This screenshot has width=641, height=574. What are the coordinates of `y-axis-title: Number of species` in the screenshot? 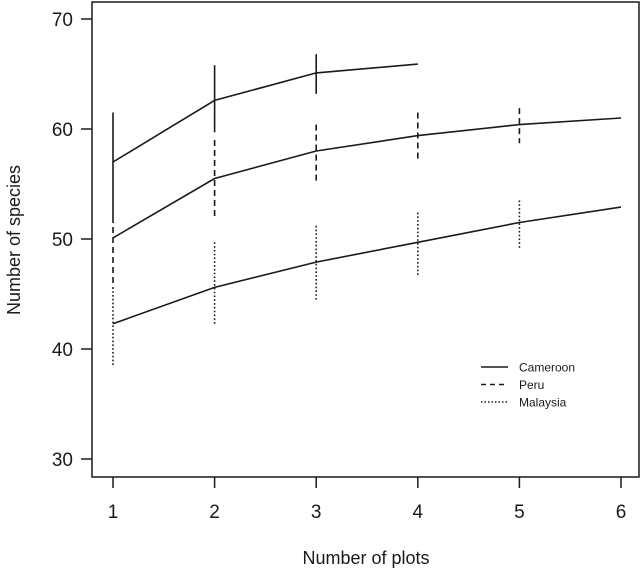 It's located at (14, 240).